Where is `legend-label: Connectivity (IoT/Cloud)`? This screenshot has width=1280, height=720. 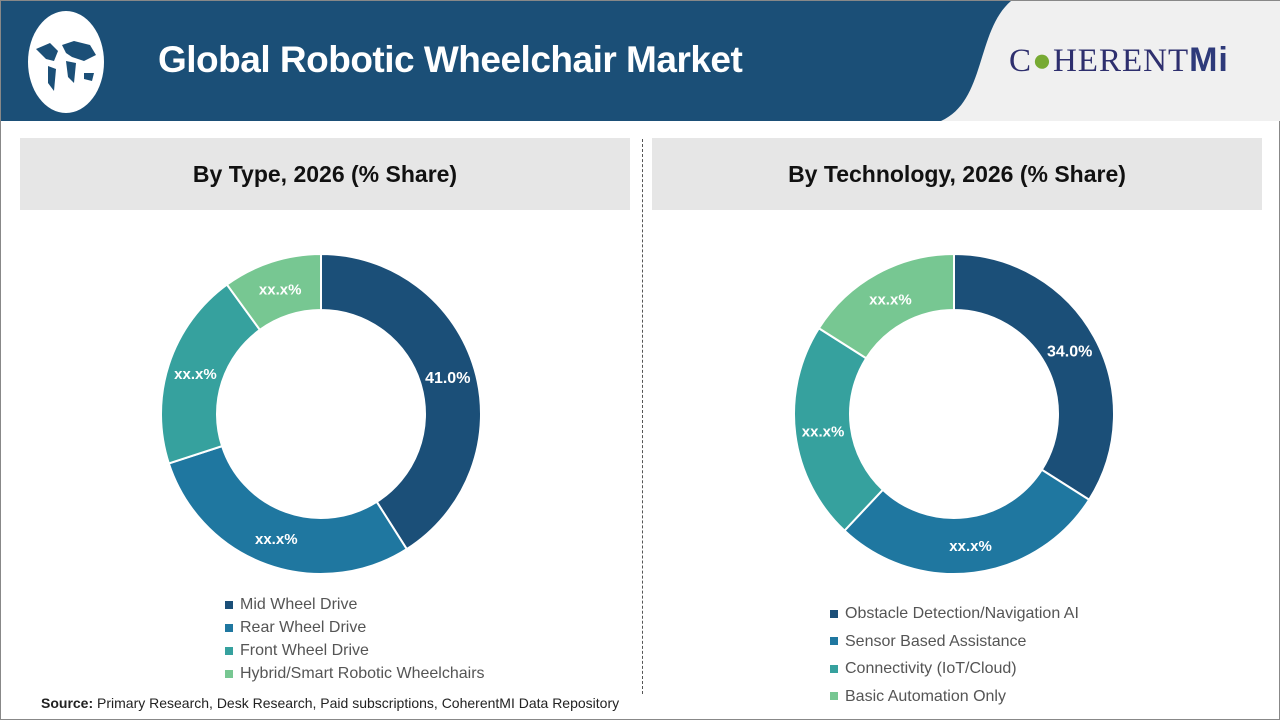
legend-label: Connectivity (IoT/Cloud) is located at coordinates (931, 668).